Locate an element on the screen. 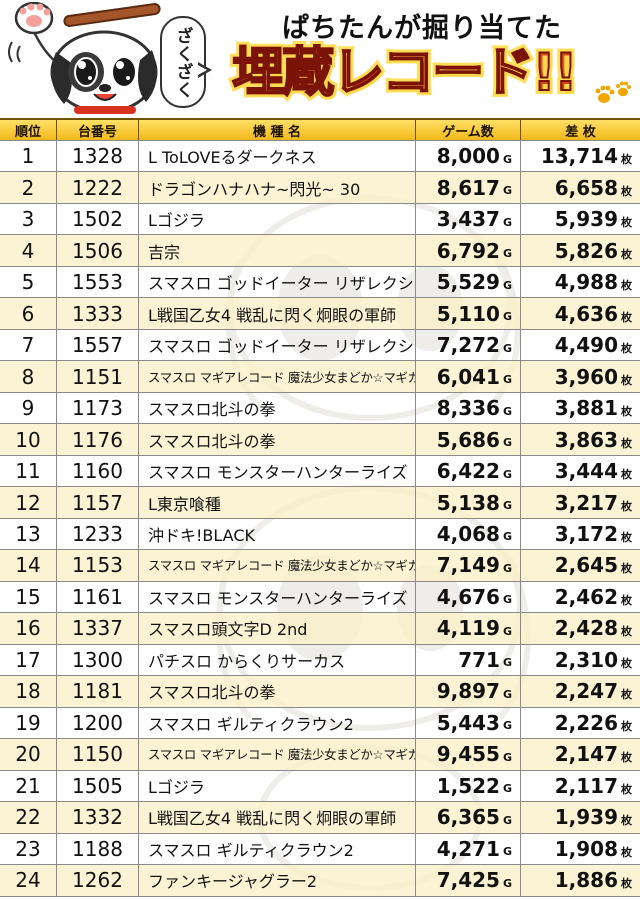  games-value: 7,425 is located at coordinates (468, 880).